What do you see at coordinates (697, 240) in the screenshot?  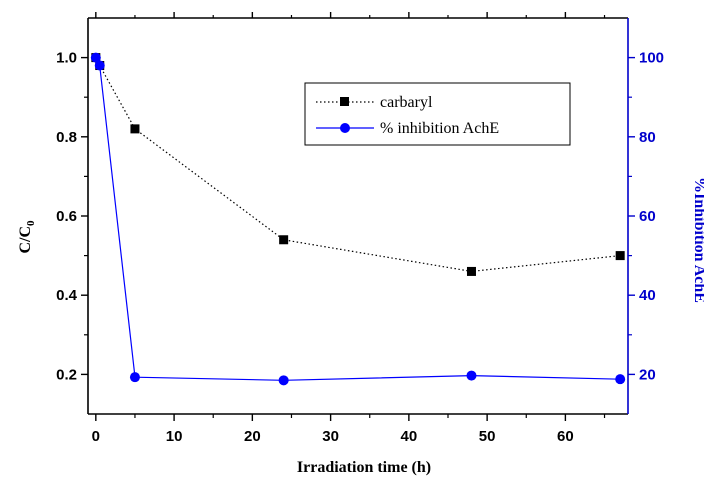 I see `y-axis-right-title: %Inhibition AchE` at bounding box center [697, 240].